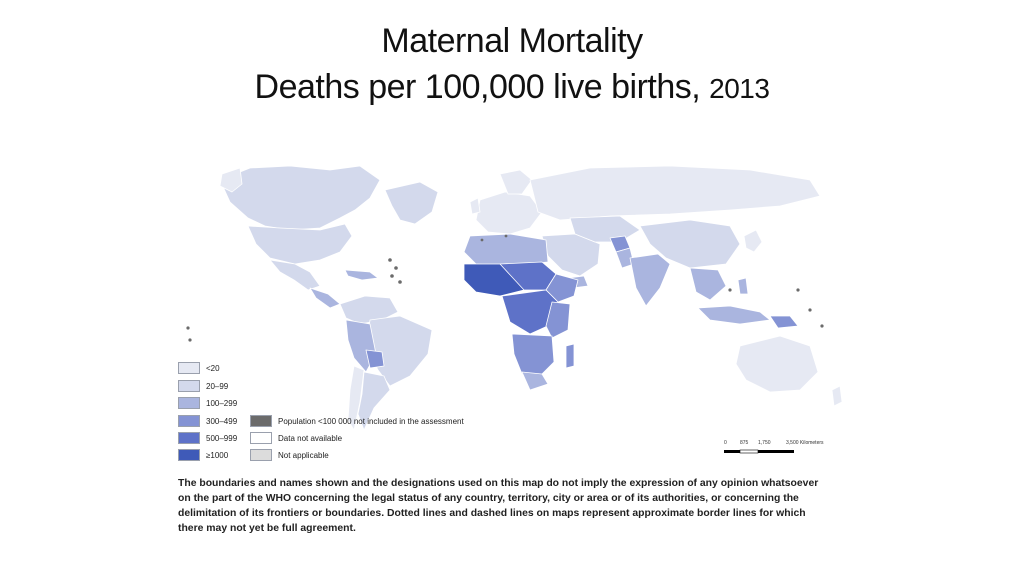 The width and height of the screenshot is (1024, 576). What do you see at coordinates (562, 288) in the screenshot?
I see `region-horn-africa` at bounding box center [562, 288].